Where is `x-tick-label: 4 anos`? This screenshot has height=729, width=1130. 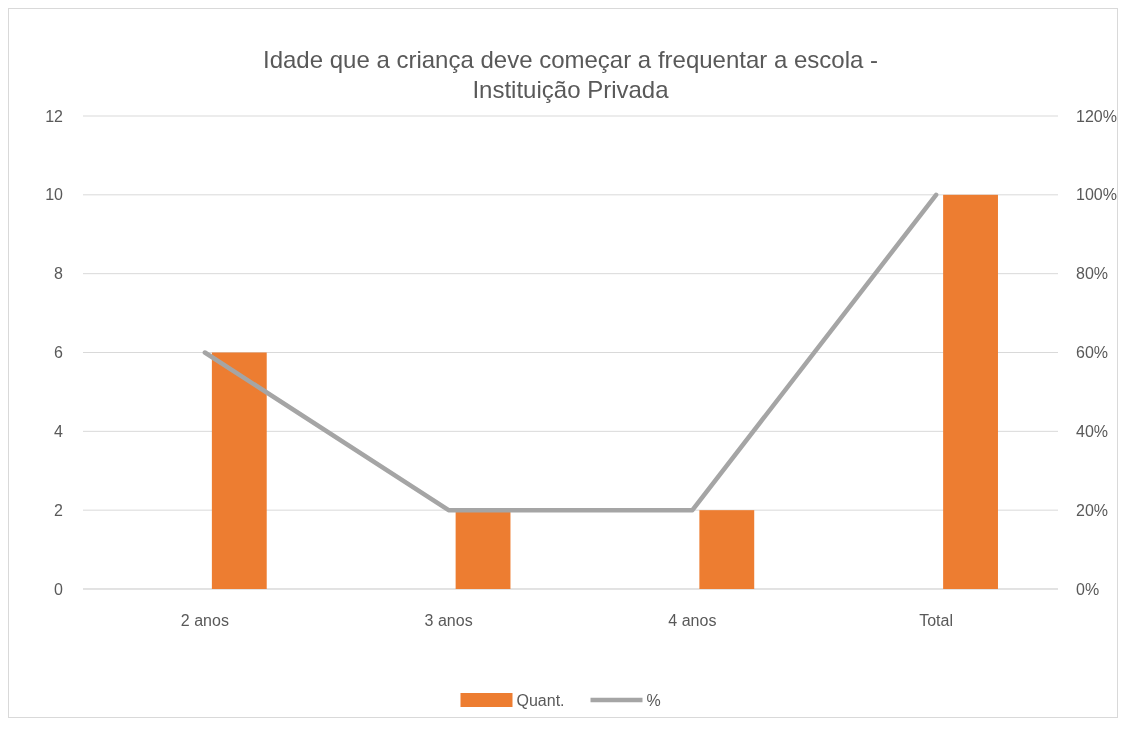
x-tick-label: 4 anos is located at coordinates (692, 620).